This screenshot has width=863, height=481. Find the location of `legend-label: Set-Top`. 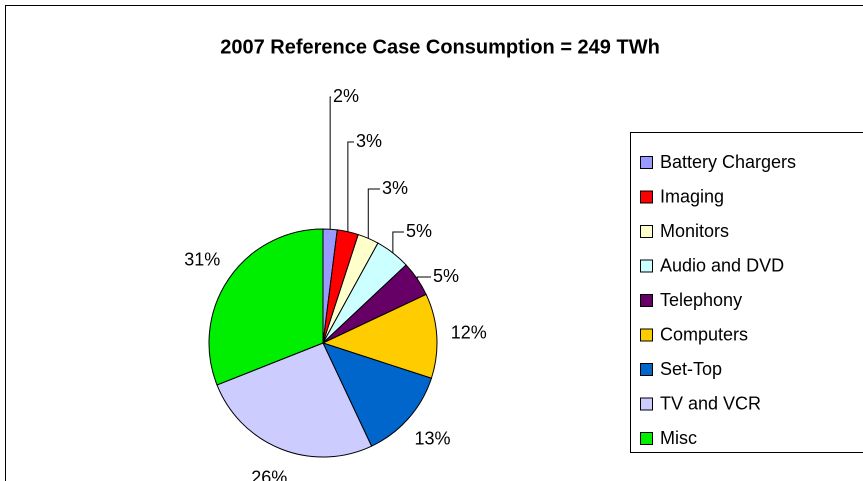

legend-label: Set-Top is located at coordinates (691, 369).